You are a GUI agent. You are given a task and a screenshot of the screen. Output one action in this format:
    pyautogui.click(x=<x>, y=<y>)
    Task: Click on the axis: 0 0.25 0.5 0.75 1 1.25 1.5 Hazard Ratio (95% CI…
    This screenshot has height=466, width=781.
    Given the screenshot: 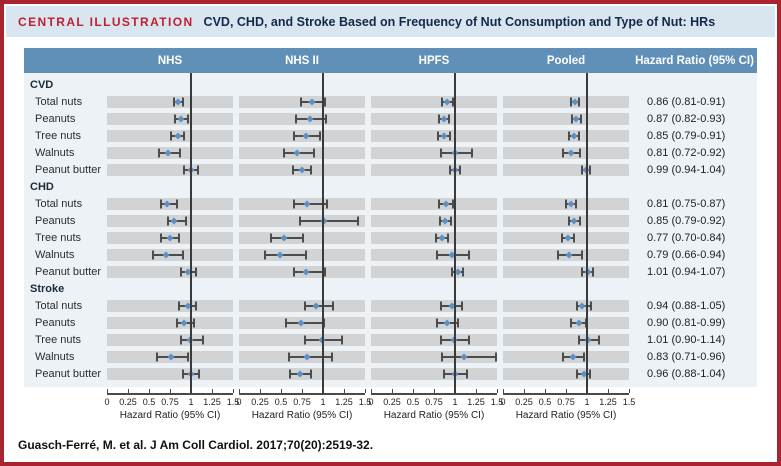 What is the action you would take?
    pyautogui.click(x=567, y=408)
    